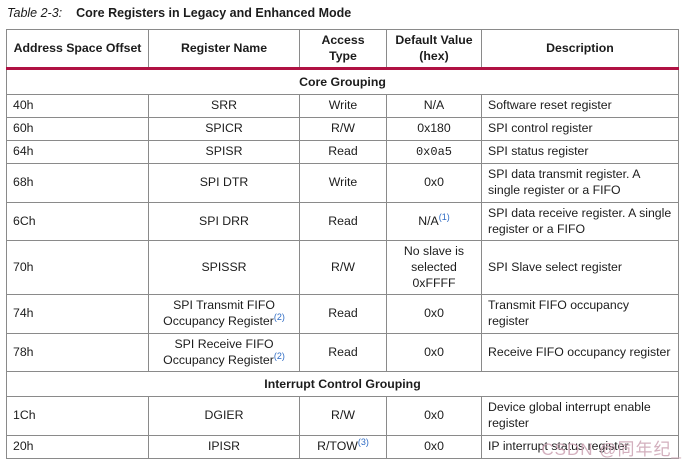 The width and height of the screenshot is (684, 465). I want to click on default-value-cell: N/A, so click(434, 106).